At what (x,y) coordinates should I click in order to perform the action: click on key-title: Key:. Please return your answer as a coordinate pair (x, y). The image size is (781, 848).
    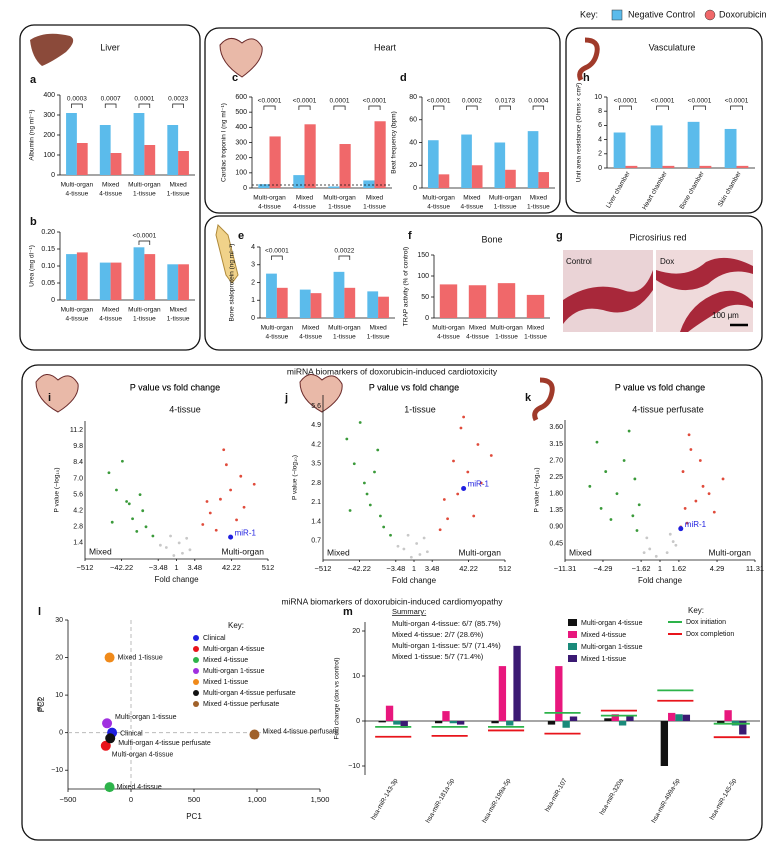
    Looking at the image, I should click on (589, 14).